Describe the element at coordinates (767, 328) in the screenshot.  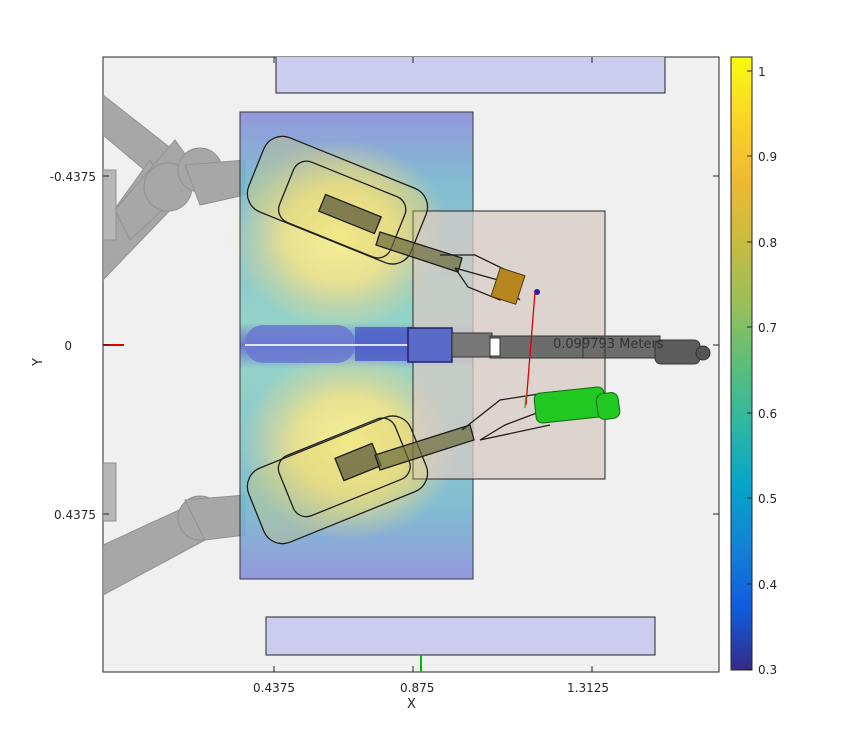
I see `colorbar-tick-label: 0.7` at that location.